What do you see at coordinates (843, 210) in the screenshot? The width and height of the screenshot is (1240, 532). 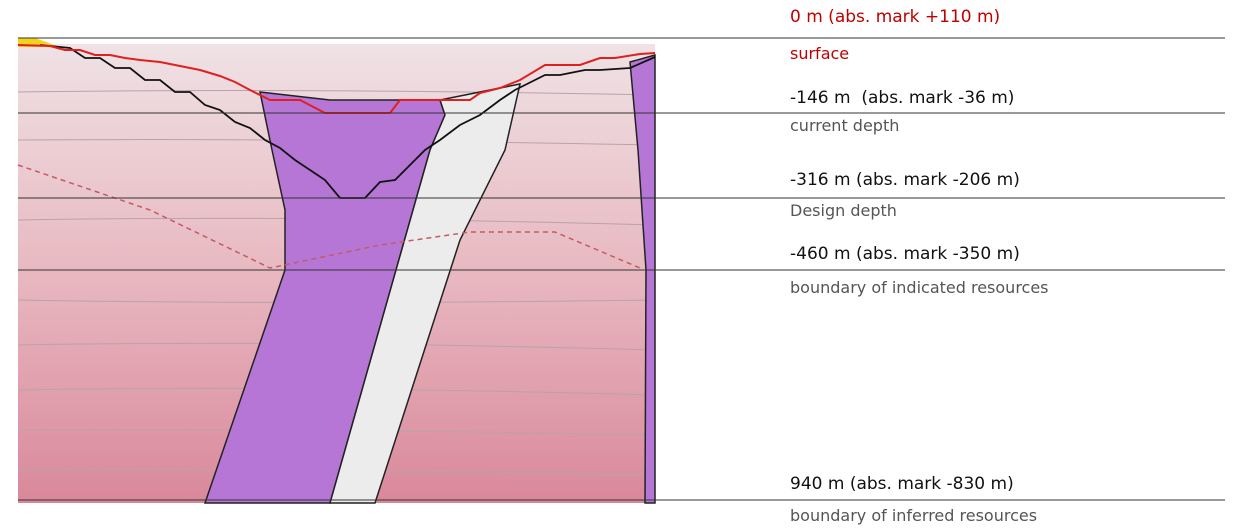 I see `level-description: Design depth` at bounding box center [843, 210].